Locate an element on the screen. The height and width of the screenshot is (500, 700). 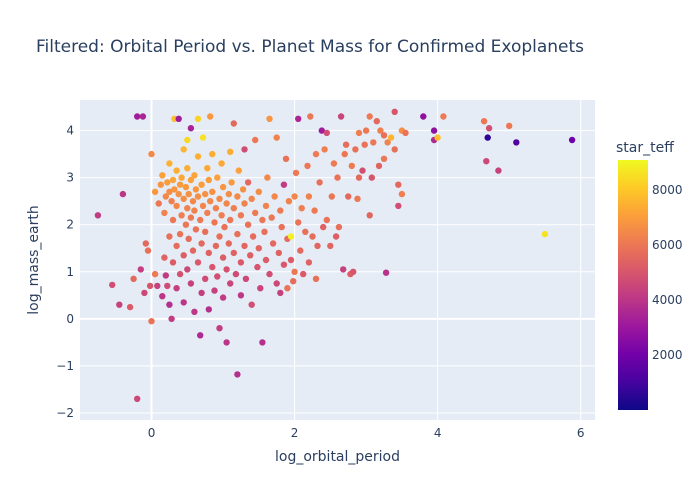
colorbar-tick-label: 4000 is located at coordinates (667, 300).